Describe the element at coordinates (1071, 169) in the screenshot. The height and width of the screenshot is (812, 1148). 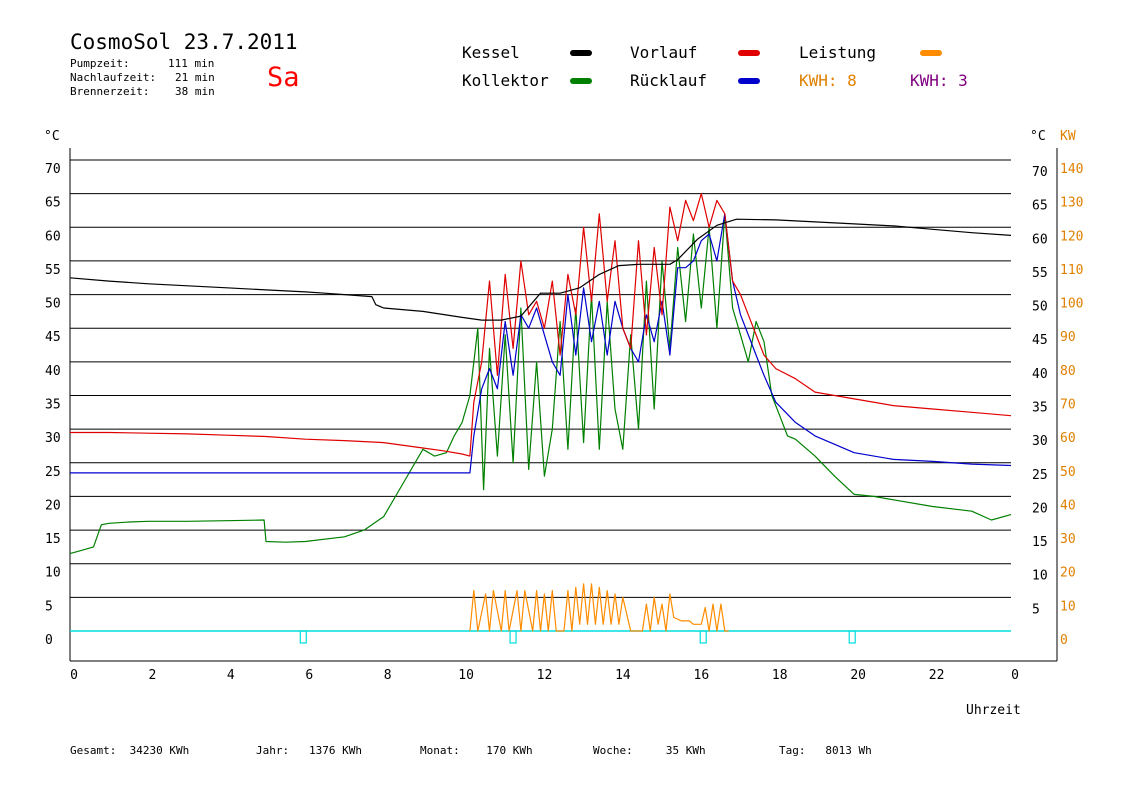
I see `y-tick-right-power: 140` at that location.